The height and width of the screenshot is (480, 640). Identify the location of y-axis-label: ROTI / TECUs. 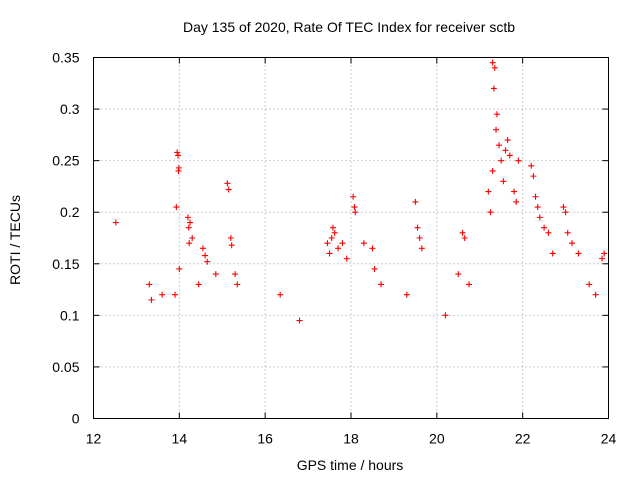
(15, 240).